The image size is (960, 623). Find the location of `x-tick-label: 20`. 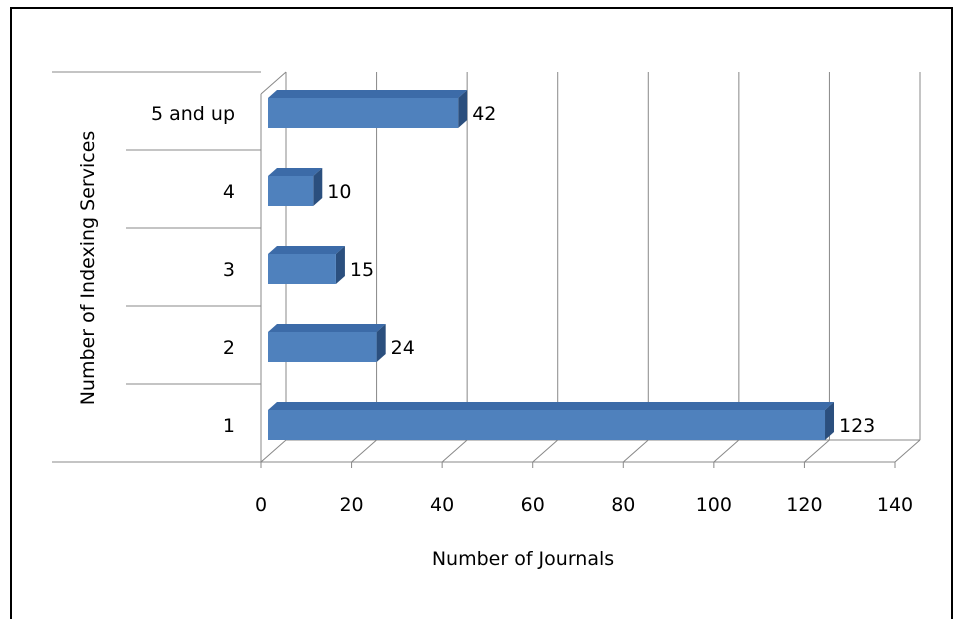

x-tick-label: 20 is located at coordinates (351, 505).